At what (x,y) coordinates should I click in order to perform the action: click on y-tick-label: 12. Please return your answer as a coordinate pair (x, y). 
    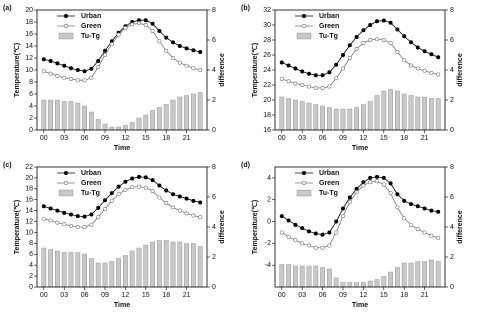
    Looking at the image, I should click on (29, 58).